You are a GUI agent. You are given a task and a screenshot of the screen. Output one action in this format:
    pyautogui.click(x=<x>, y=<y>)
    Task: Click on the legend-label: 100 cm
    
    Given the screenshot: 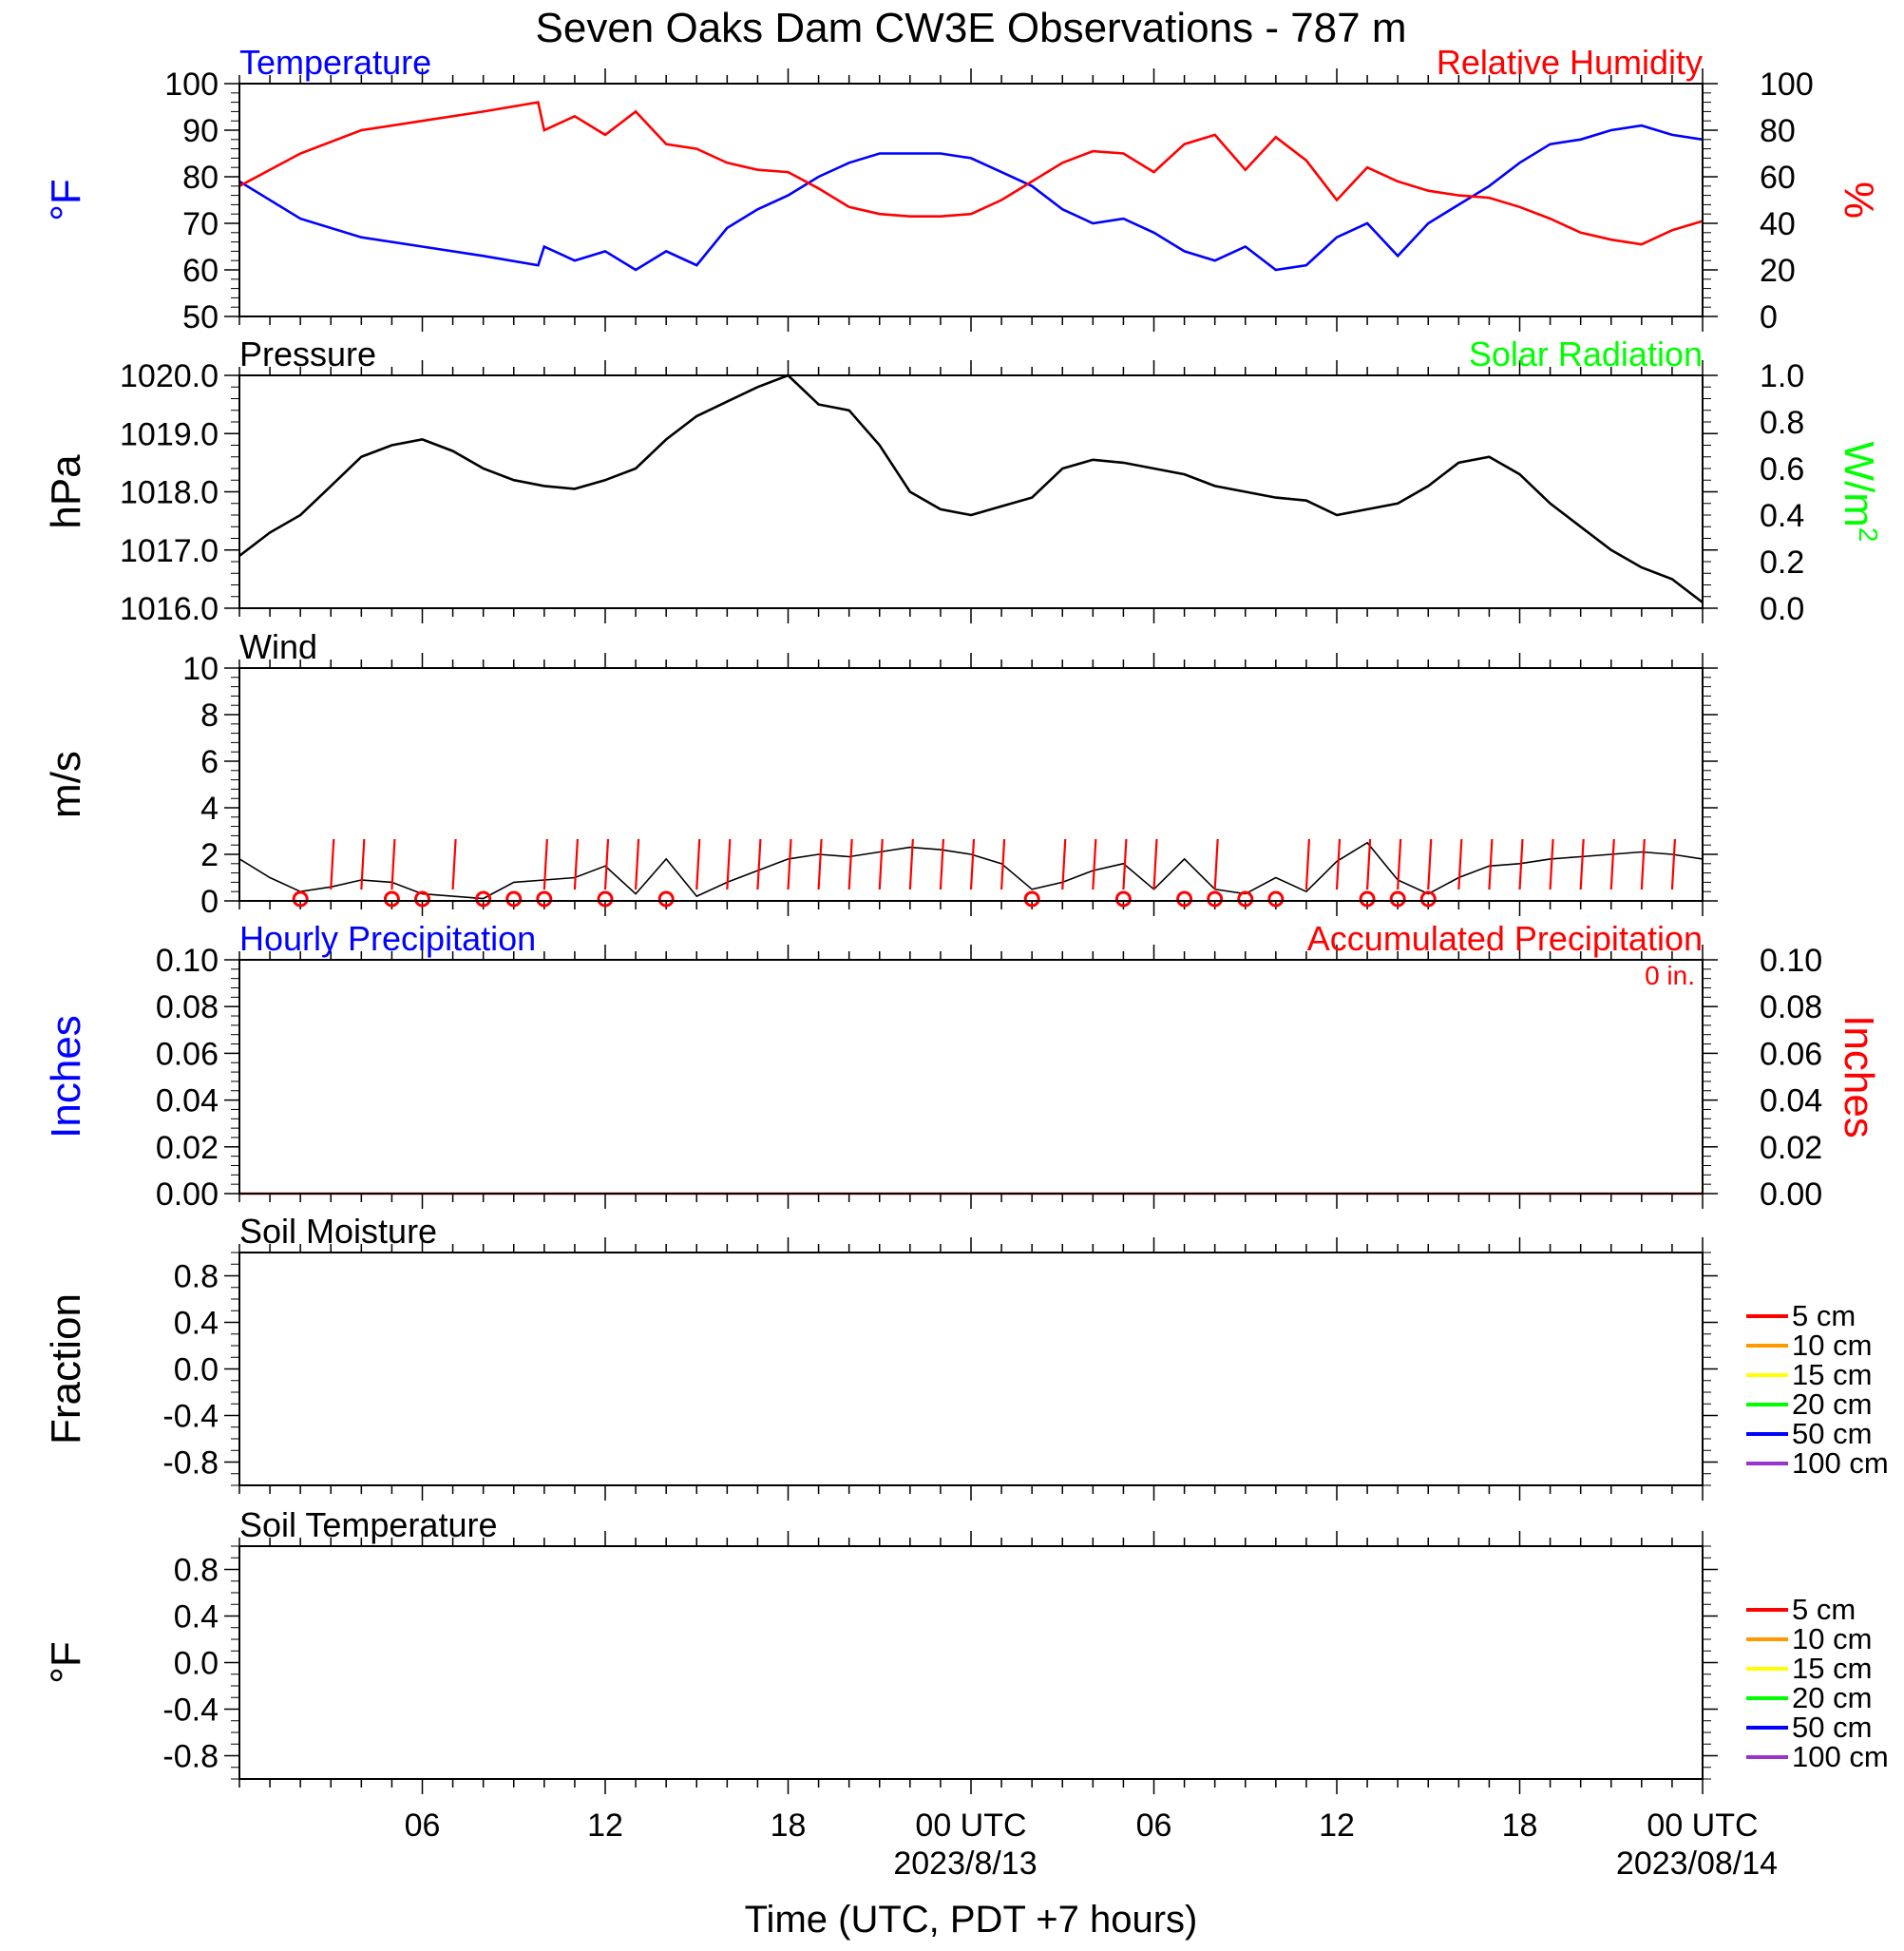 What is the action you would take?
    pyautogui.click(x=1840, y=1757)
    